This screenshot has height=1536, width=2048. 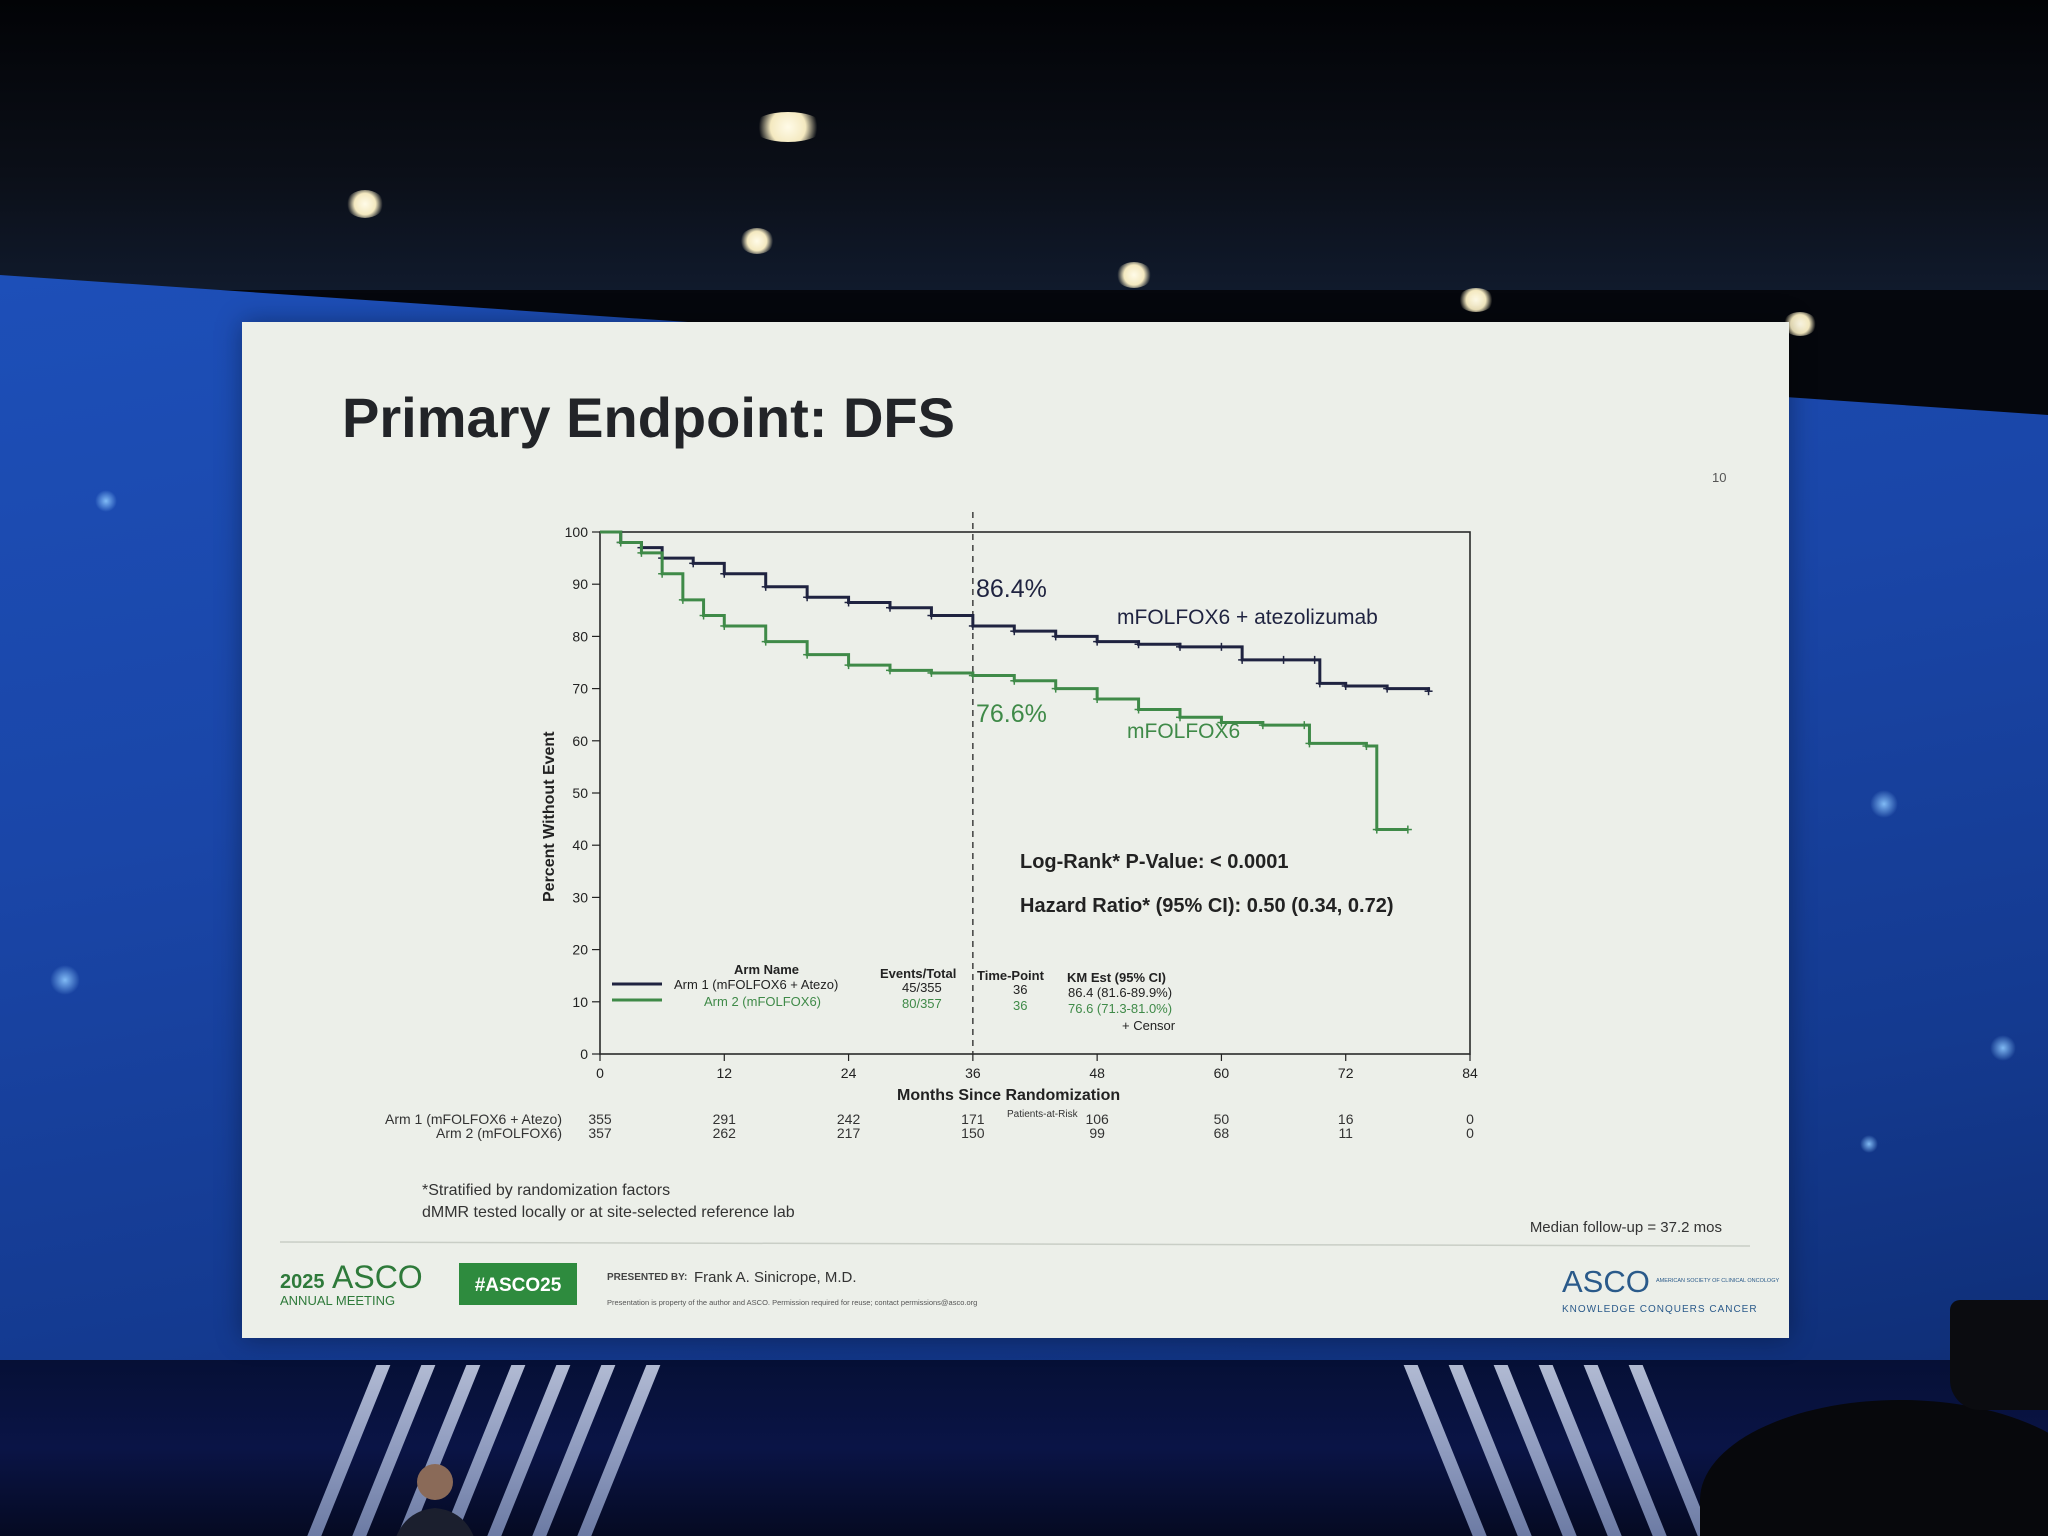 What do you see at coordinates (580, 845) in the screenshot?
I see `y-tick-label: 40` at bounding box center [580, 845].